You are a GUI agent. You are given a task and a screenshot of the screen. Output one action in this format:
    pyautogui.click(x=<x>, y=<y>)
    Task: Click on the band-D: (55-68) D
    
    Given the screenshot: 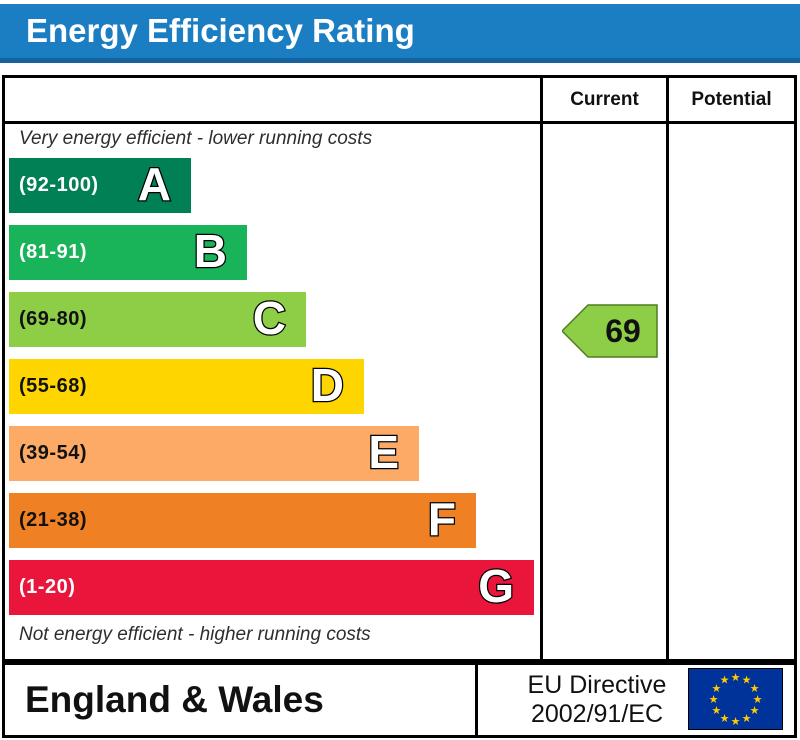 What is the action you would take?
    pyautogui.click(x=186, y=386)
    